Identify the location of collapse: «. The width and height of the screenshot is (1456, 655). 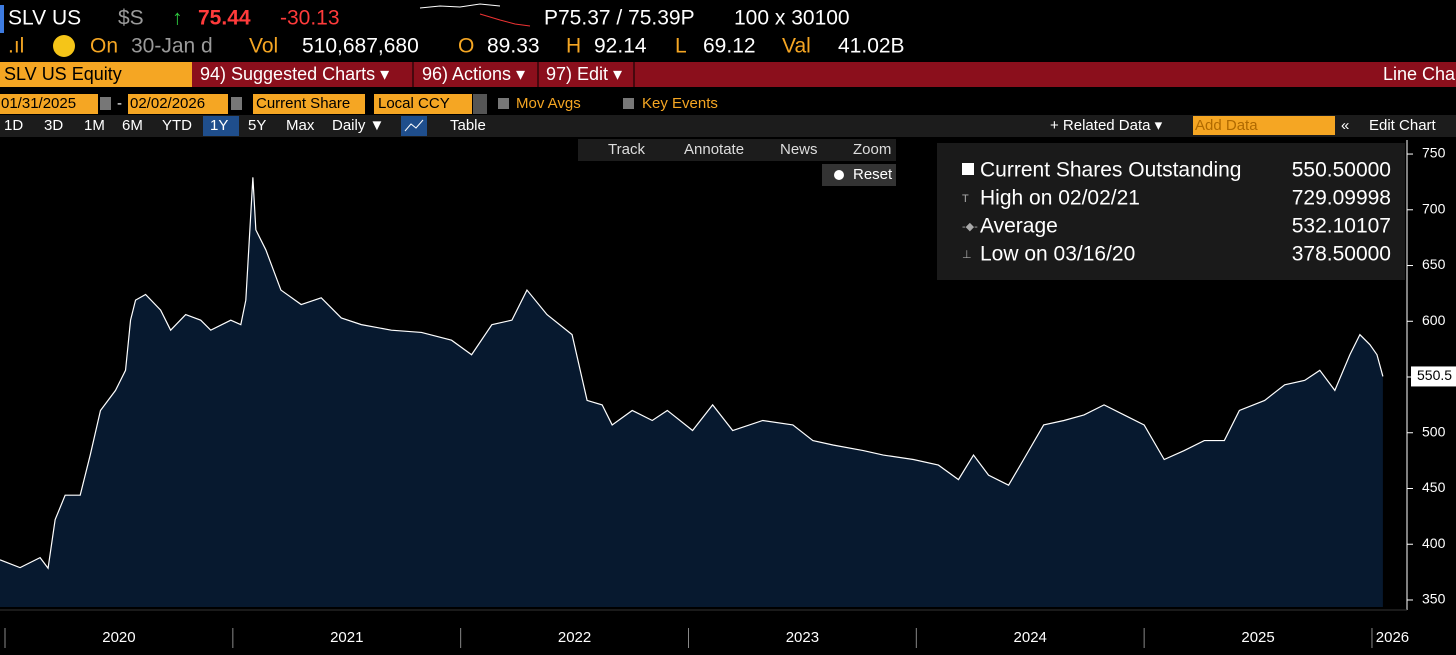
(1345, 125).